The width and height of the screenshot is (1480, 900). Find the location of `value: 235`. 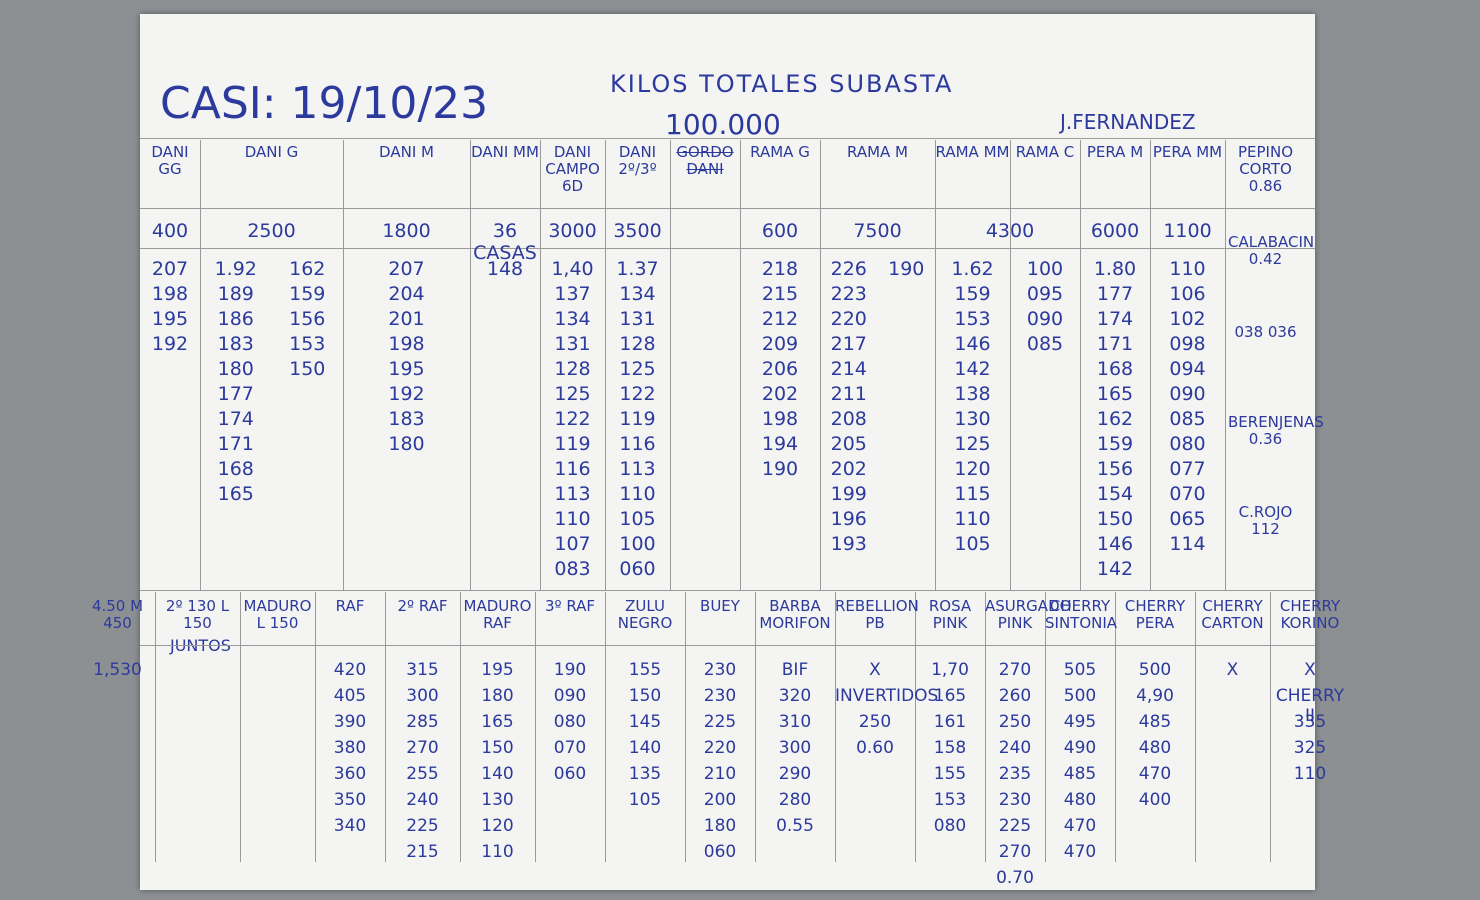

value: 235 is located at coordinates (1015, 774).